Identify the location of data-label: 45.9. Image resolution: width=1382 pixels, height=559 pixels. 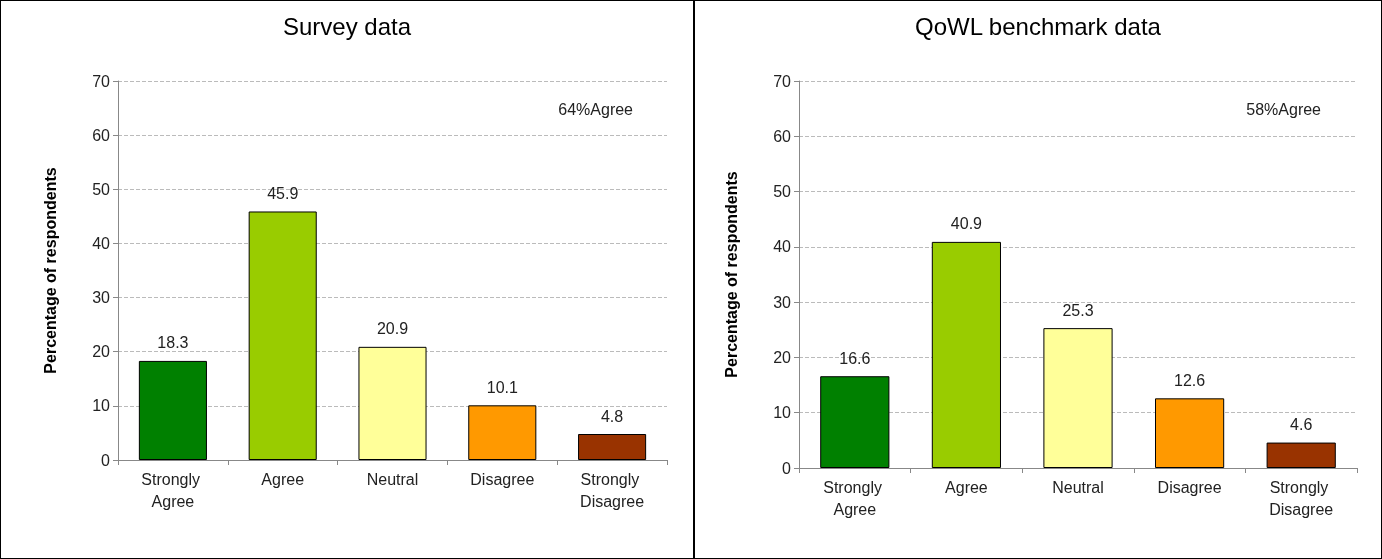
(283, 193).